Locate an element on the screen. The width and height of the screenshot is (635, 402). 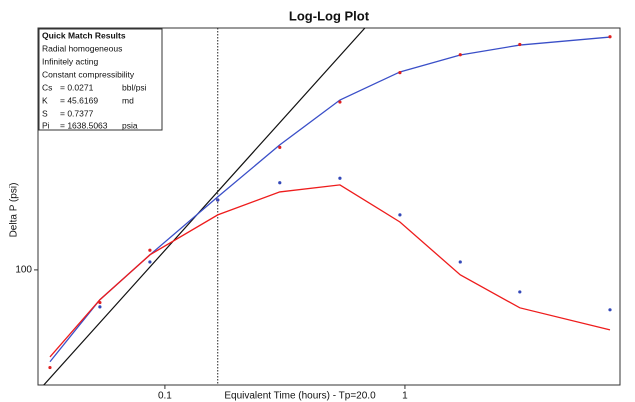
param-value: = 45.6169 is located at coordinates (79, 100).